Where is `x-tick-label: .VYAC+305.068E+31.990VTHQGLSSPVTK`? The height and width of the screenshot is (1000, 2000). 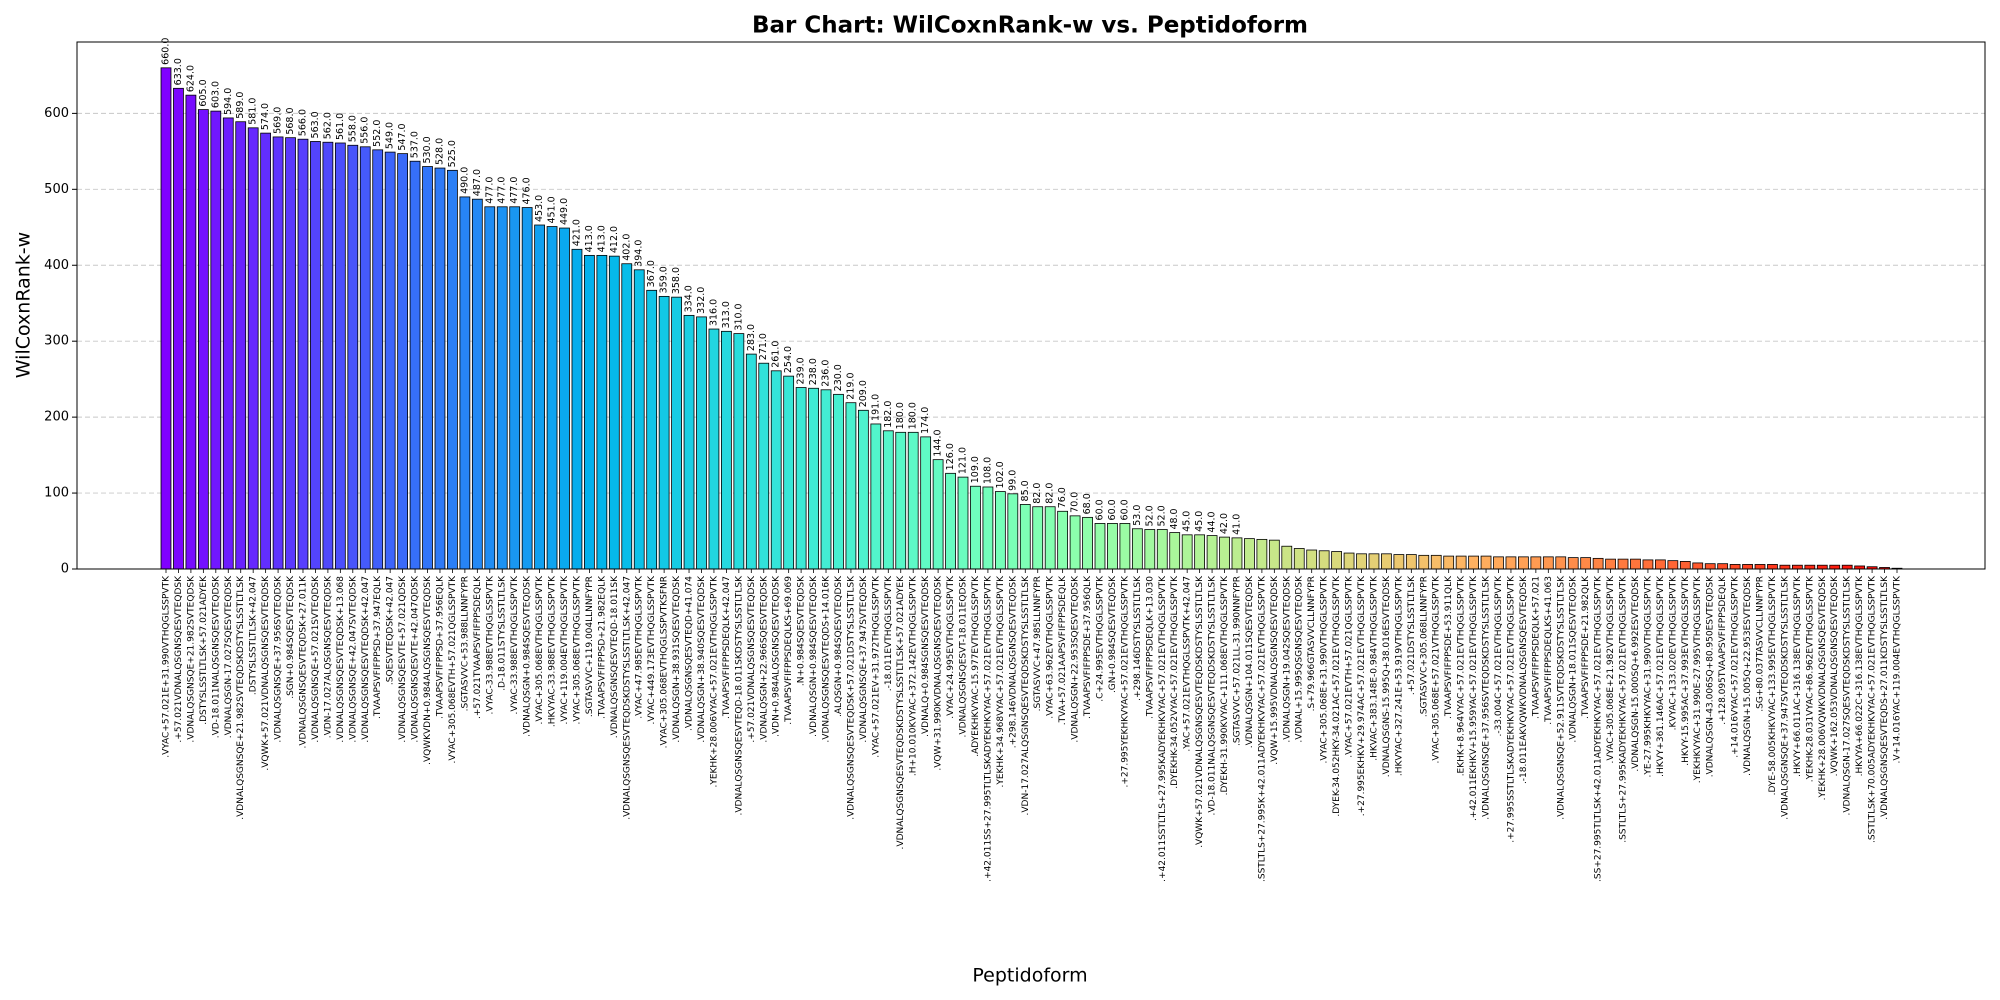 x-tick-label: .VYAC+305.068E+31.990VTHQGLSSPVTK is located at coordinates (1325, 669).